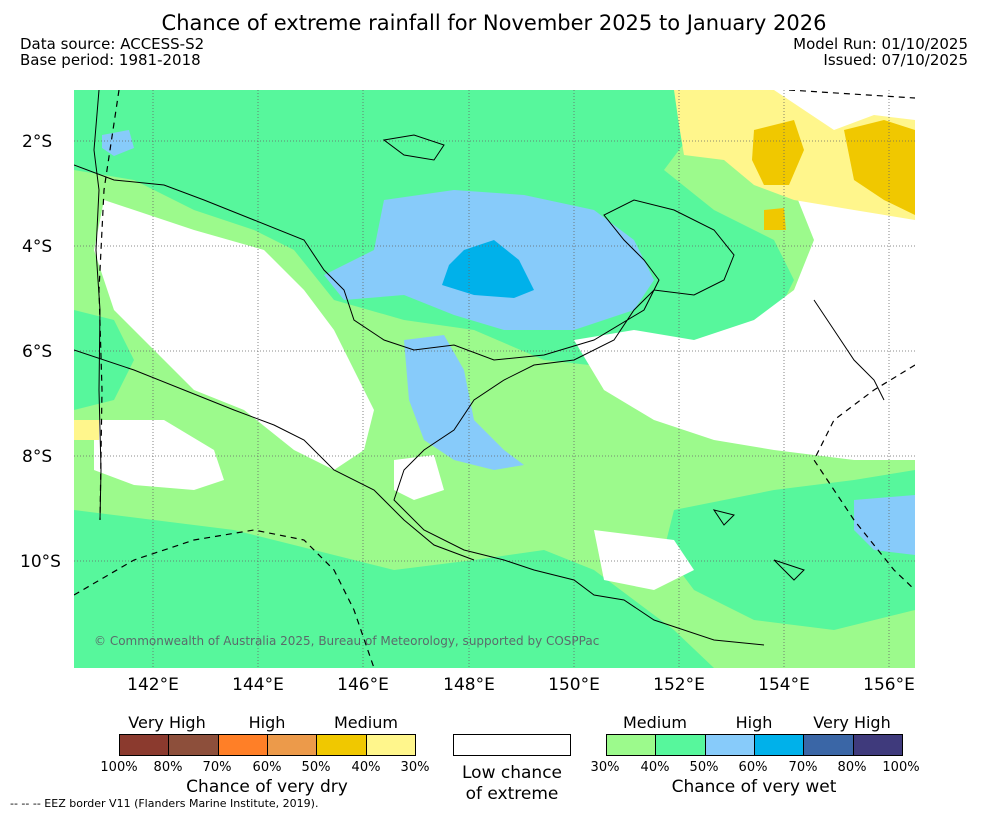  What do you see at coordinates (217, 767) in the screenshot?
I see `dry-pct-2: 70%` at bounding box center [217, 767].